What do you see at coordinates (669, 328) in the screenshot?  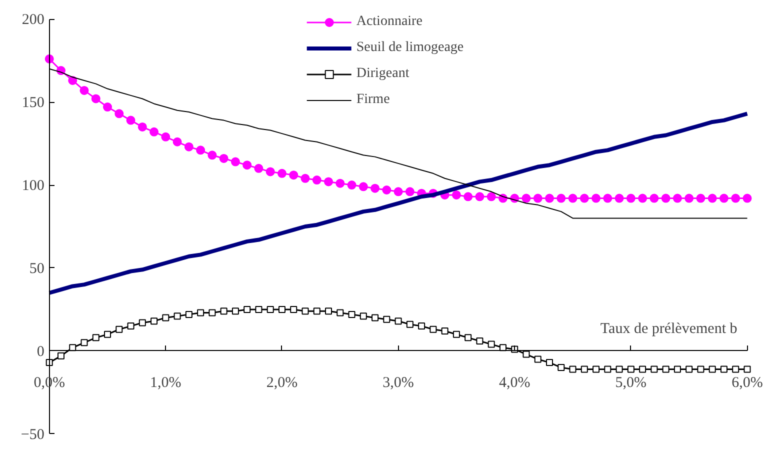 I see `x-axis-title: Taux de prélèvement b` at bounding box center [669, 328].